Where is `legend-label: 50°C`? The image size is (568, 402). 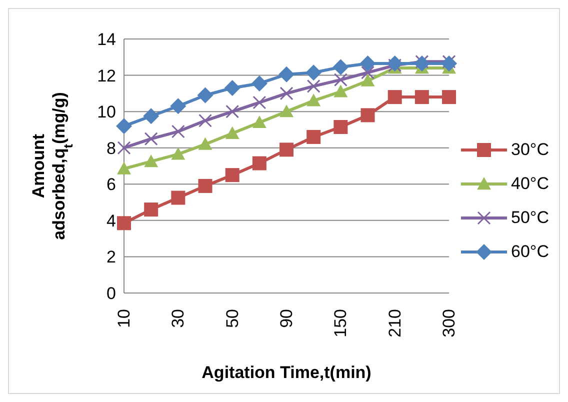
legend-label: 50°C is located at coordinates (530, 218).